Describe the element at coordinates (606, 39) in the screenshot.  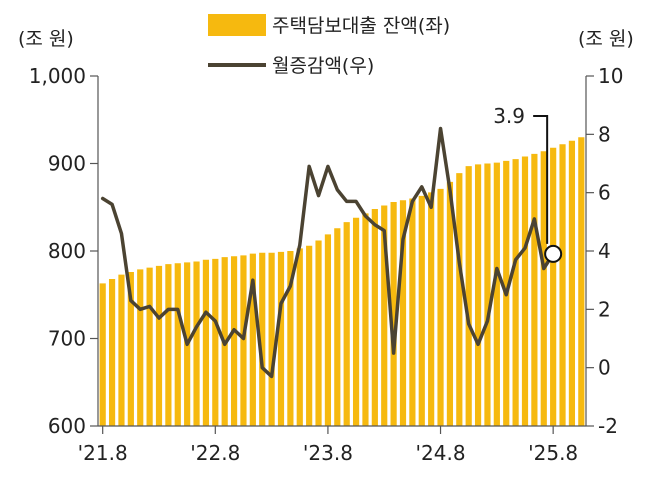
I see `right-axis-unit: (조 원)` at that location.